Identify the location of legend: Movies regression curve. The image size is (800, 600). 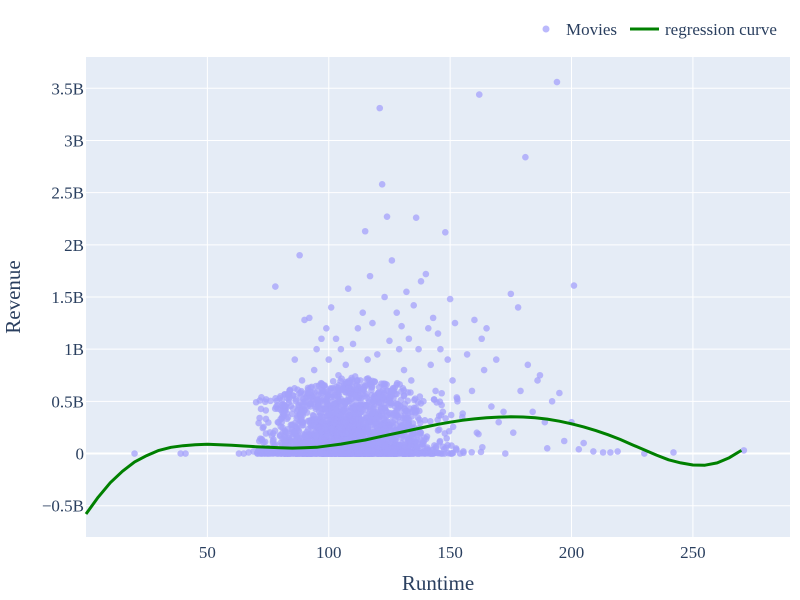
(659, 29).